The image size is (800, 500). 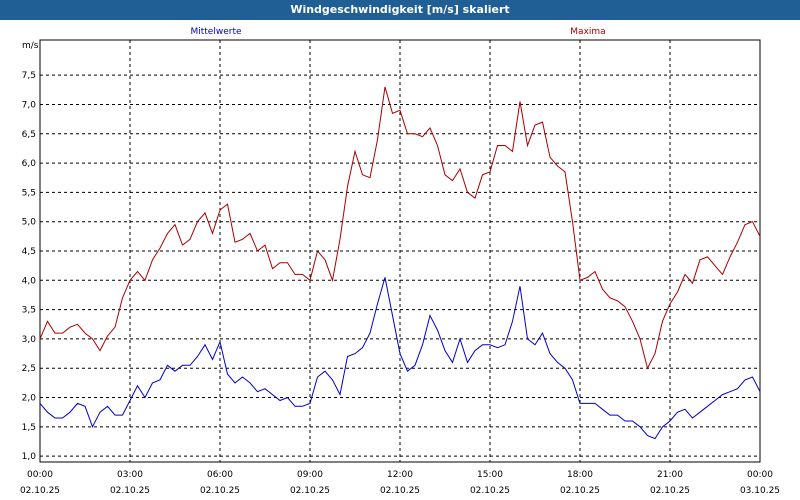 I want to click on window-title: Windgeschwindigkeit [m/s] skaliert, so click(x=400, y=10).